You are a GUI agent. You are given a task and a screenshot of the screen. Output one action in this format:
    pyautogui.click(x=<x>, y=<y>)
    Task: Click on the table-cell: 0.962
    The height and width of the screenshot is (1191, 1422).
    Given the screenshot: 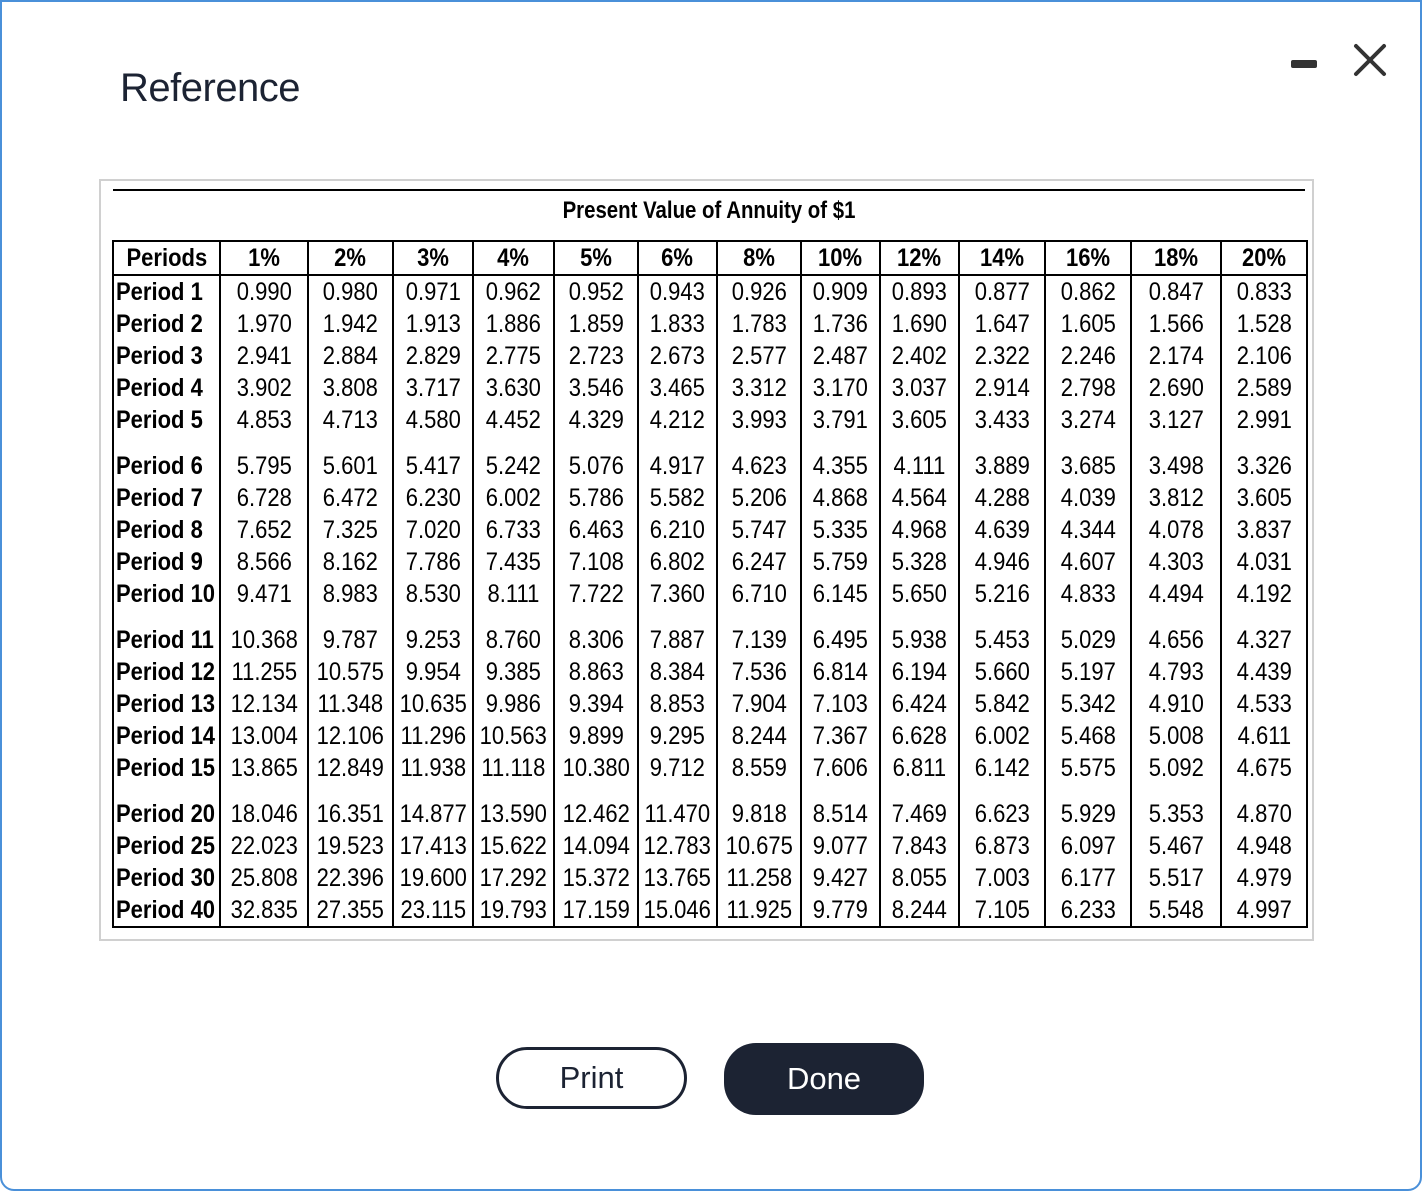 What is the action you would take?
    pyautogui.click(x=513, y=291)
    